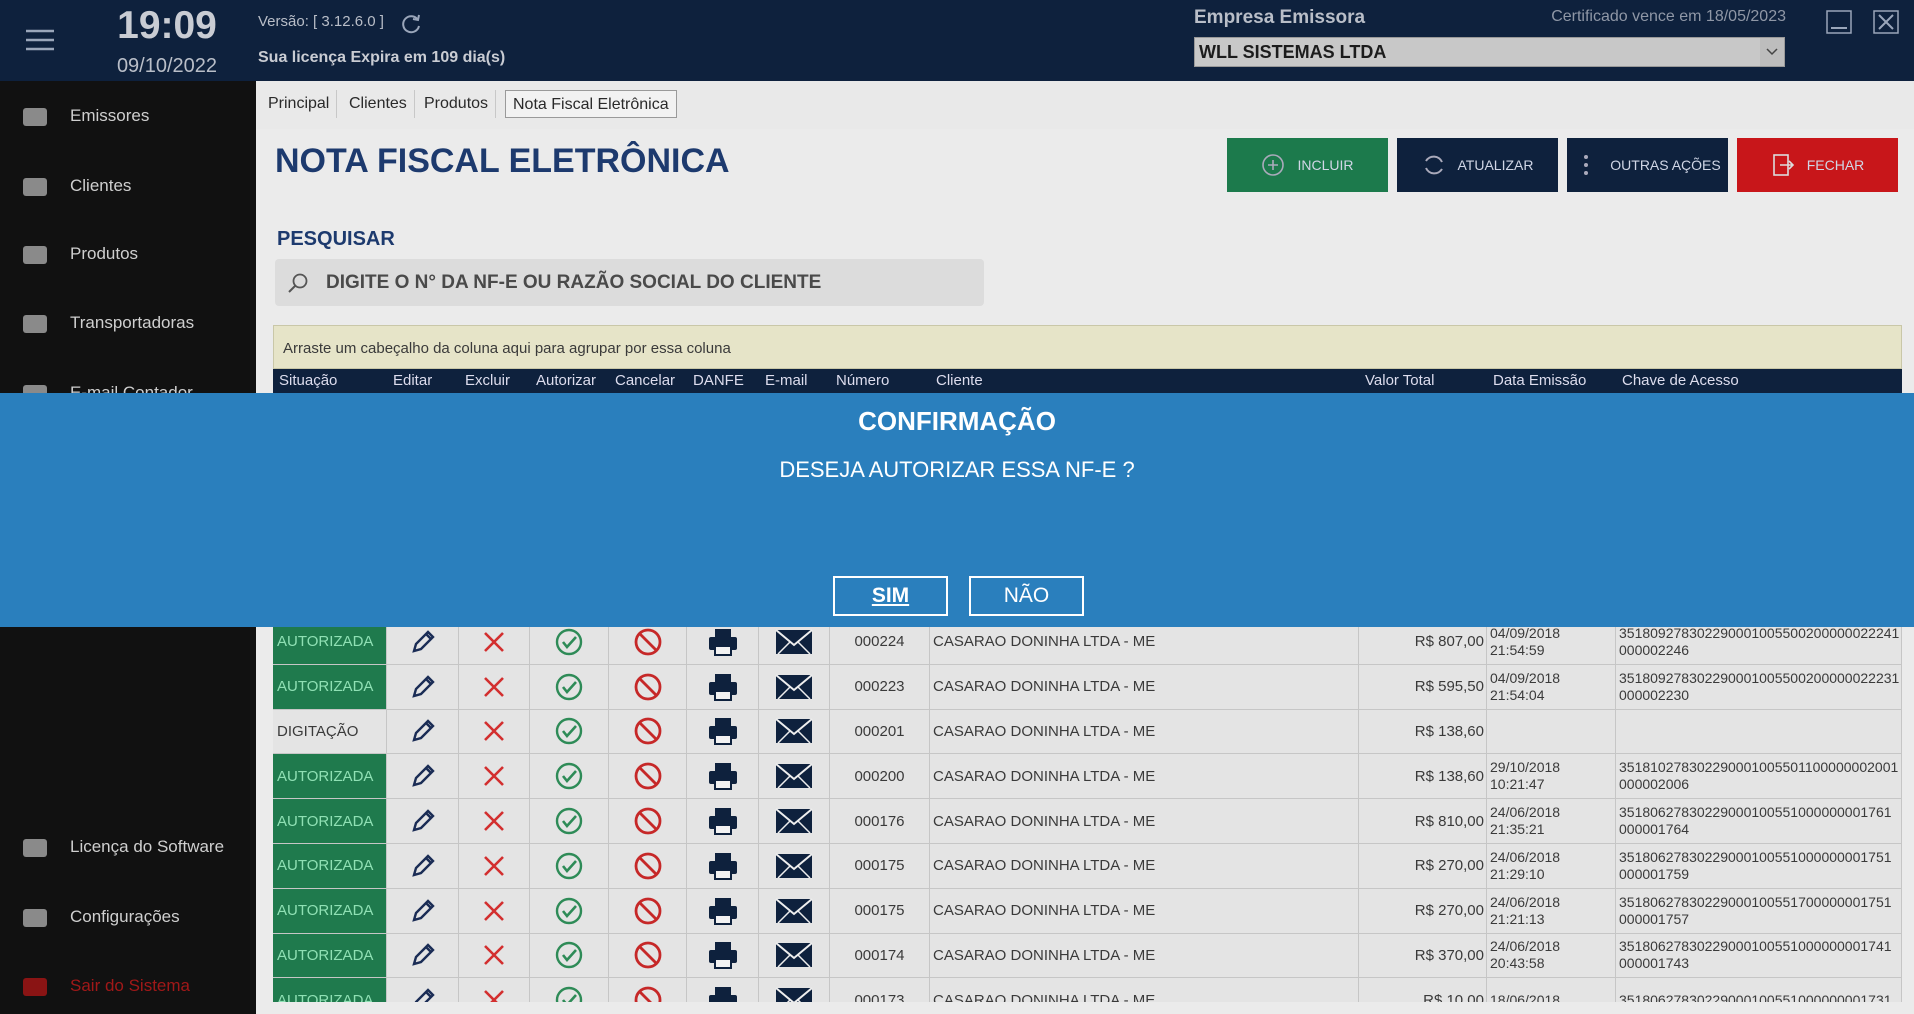  What do you see at coordinates (880, 732) in the screenshot?
I see `table-cell: 000201` at bounding box center [880, 732].